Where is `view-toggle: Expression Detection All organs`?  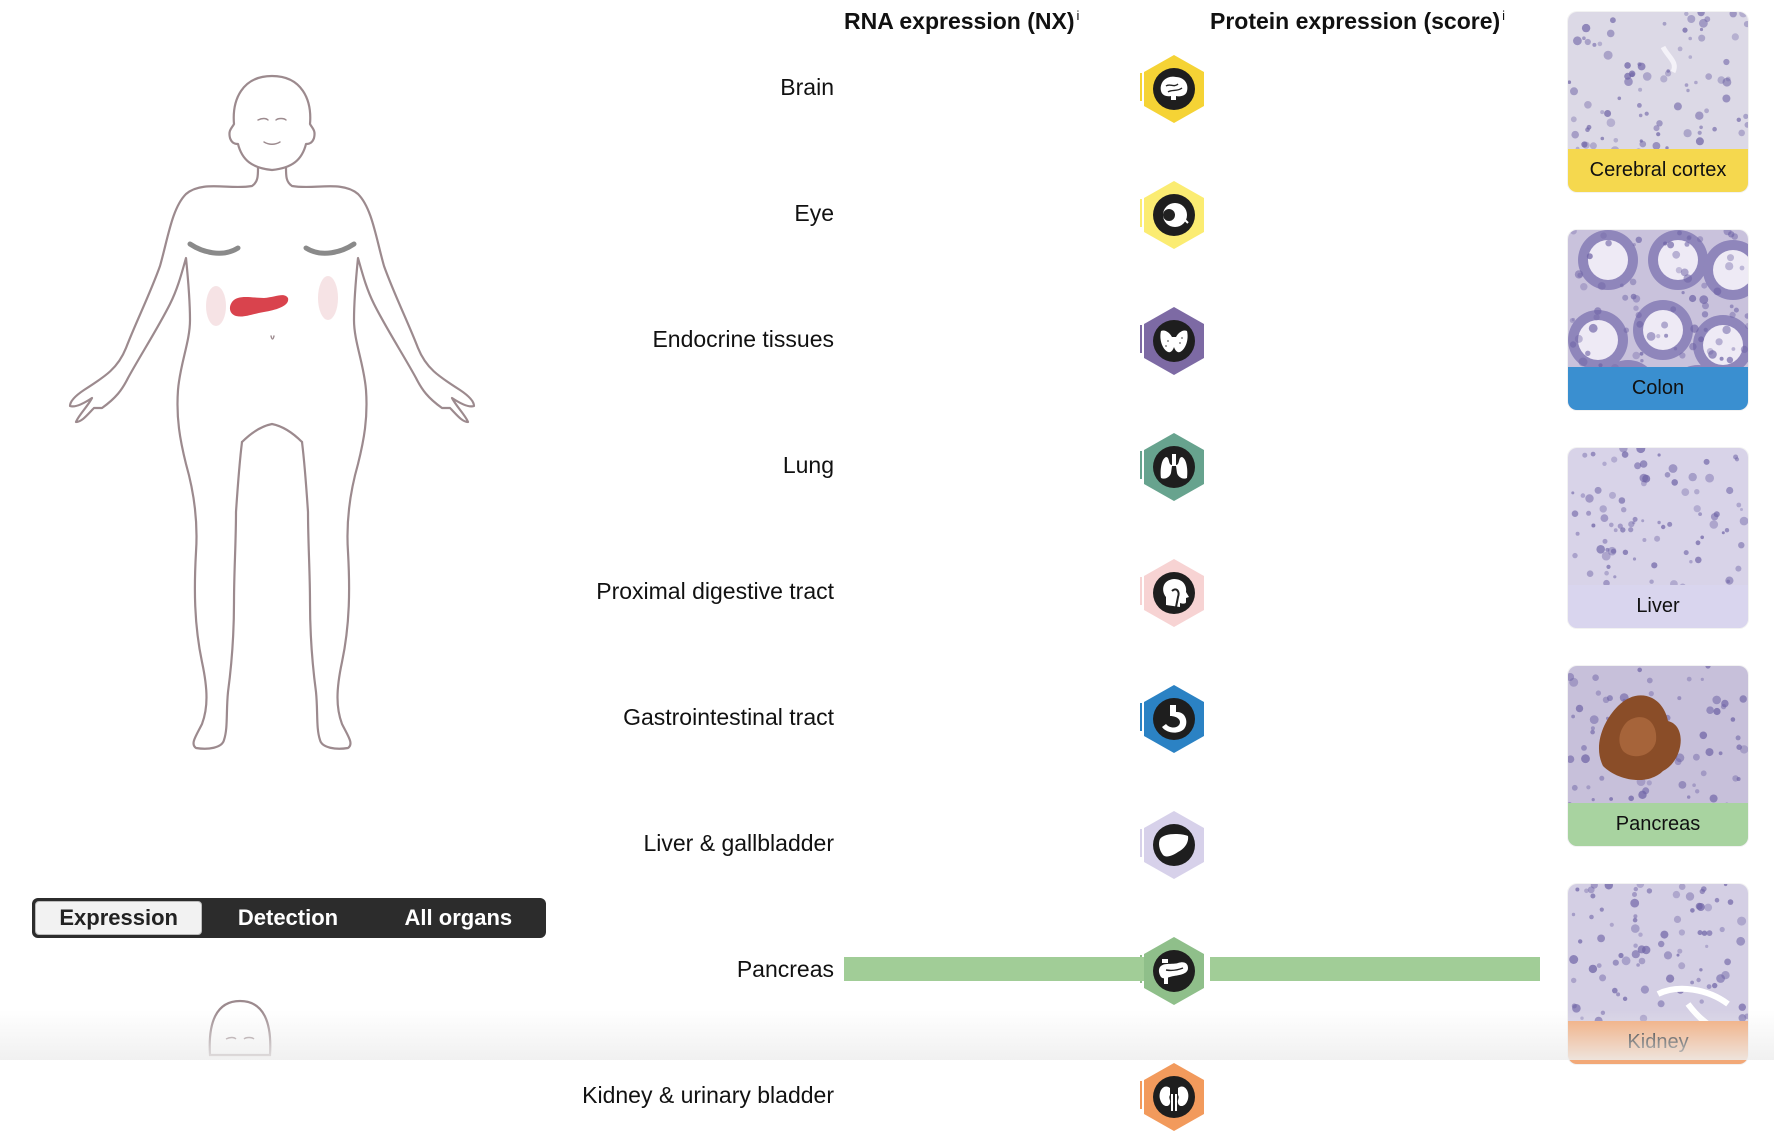
view-toggle: Expression Detection All organs is located at coordinates (289, 918).